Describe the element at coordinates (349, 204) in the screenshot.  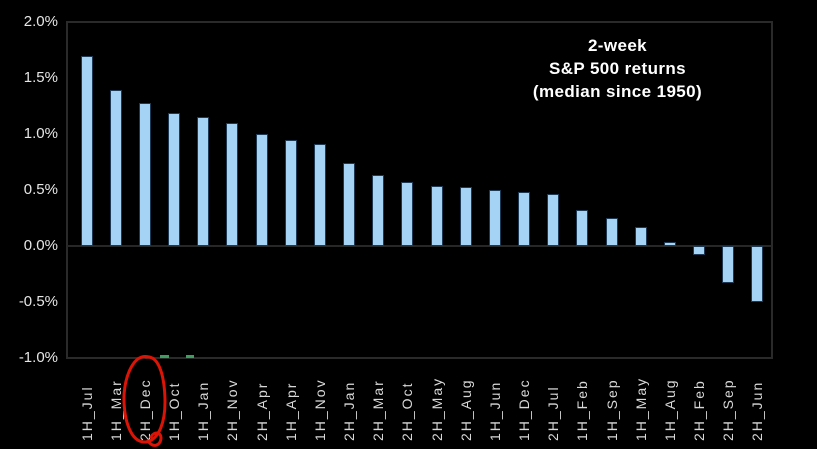
I see `bar-2H_Jan` at that location.